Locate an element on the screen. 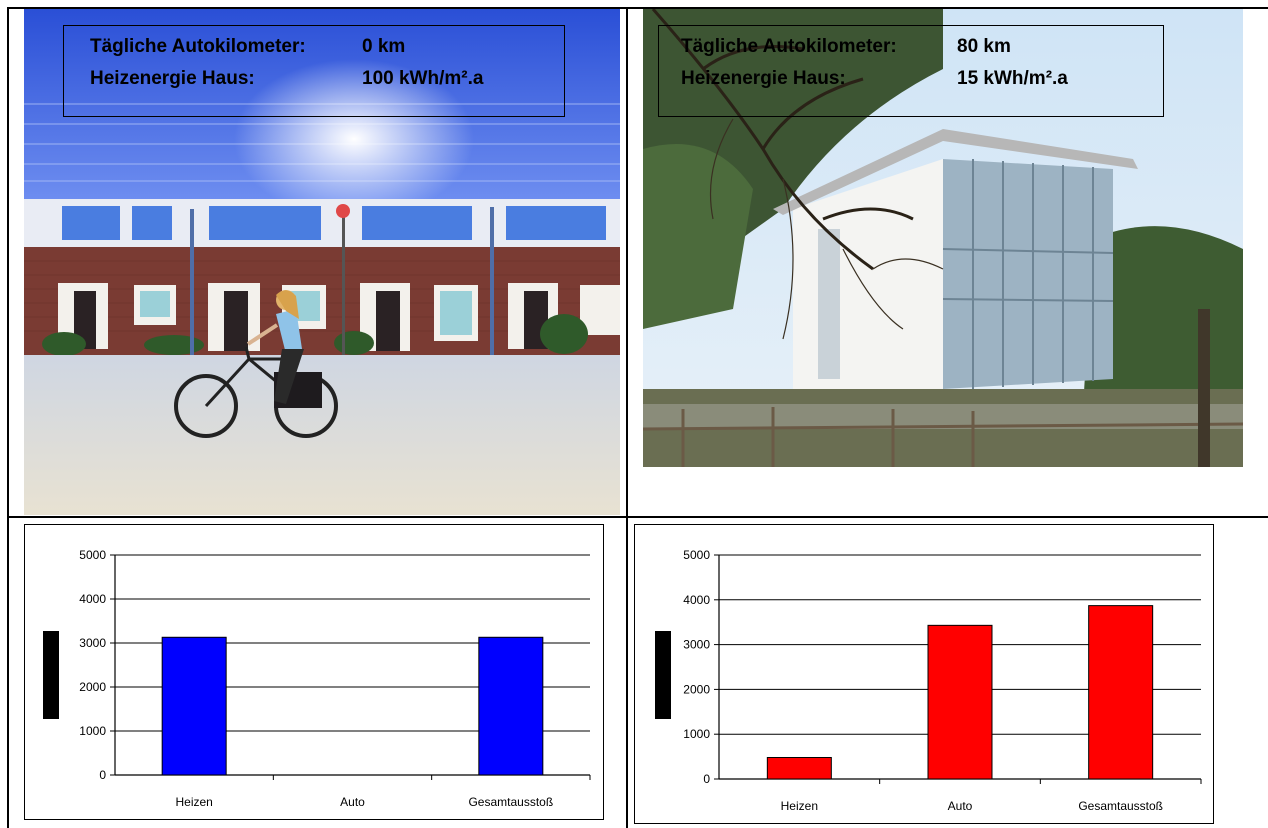 The image size is (1268, 828). frame-top-border is located at coordinates (637, 8).